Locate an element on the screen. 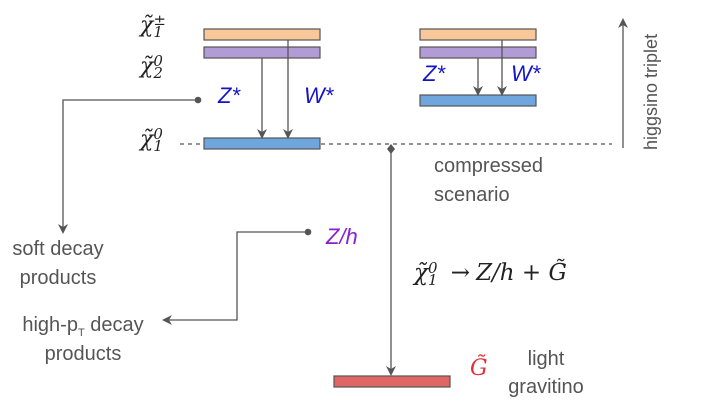 The image size is (705, 403). decay-equation: χ̃0 1 → Z/h + G̃ is located at coordinates (490, 274).